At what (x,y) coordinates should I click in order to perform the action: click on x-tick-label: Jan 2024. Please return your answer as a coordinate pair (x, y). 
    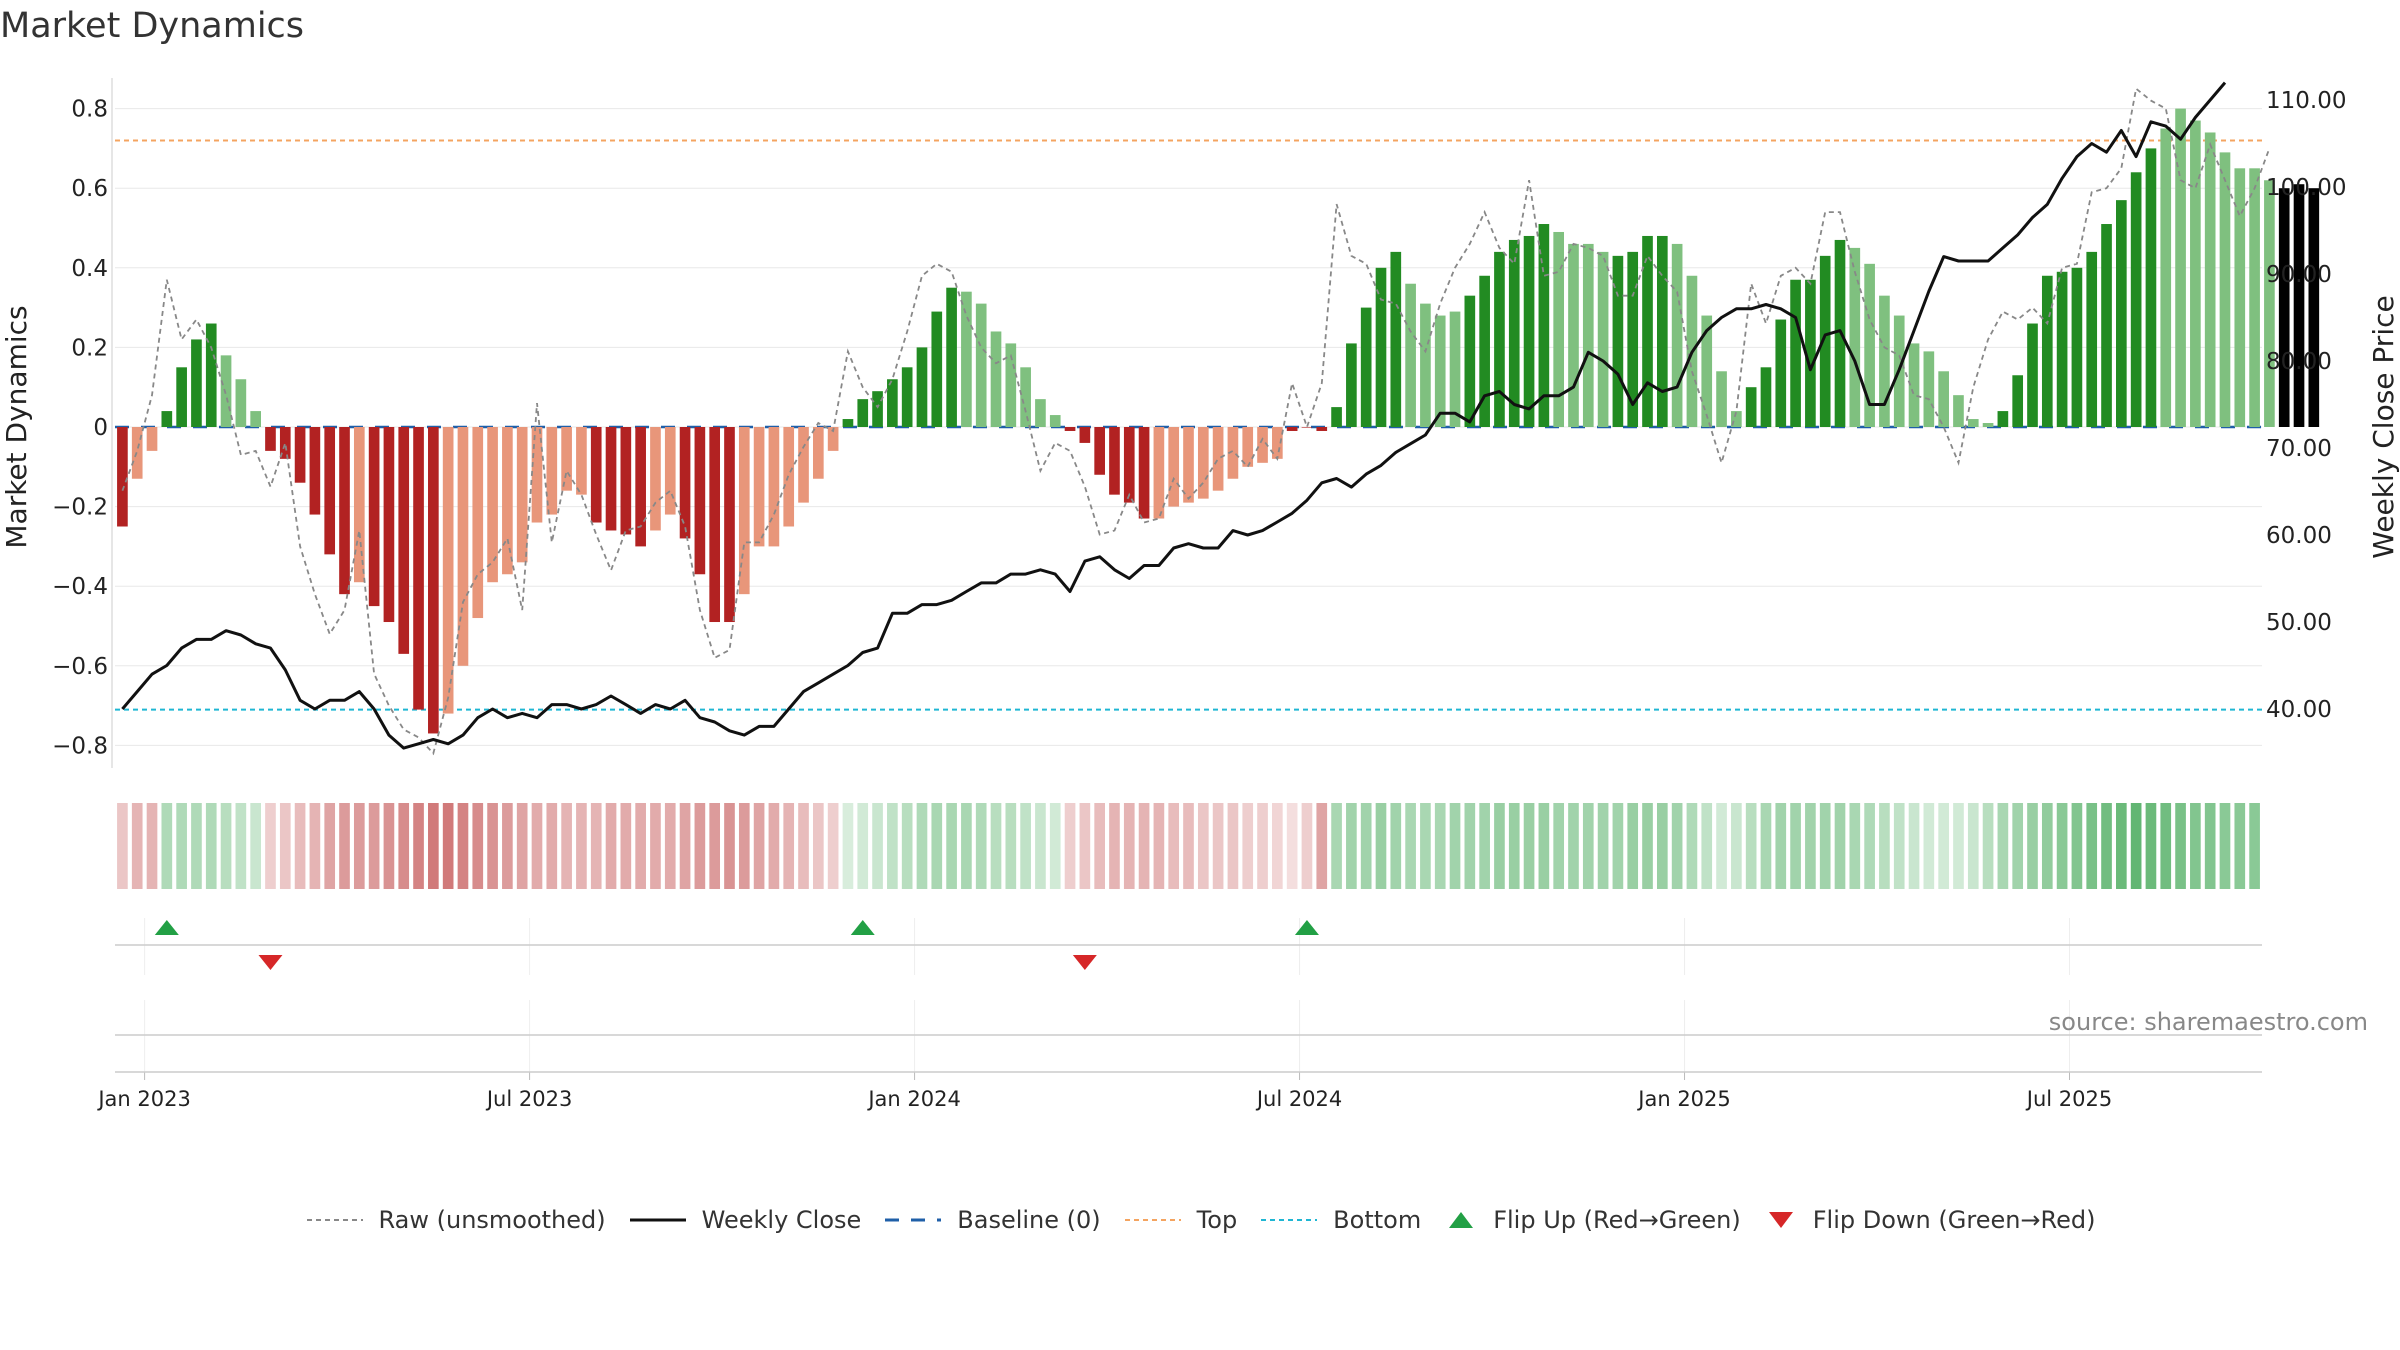
    Looking at the image, I should click on (913, 1099).